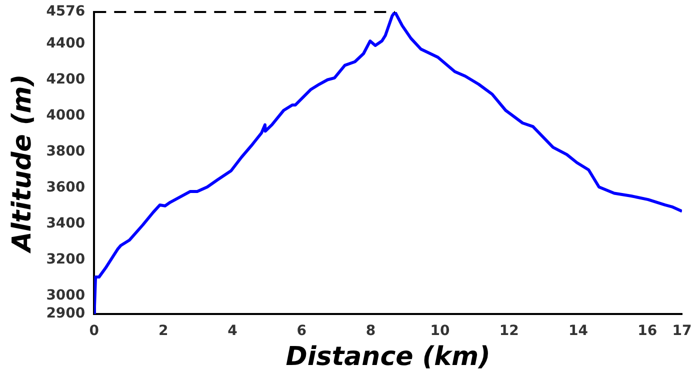 This screenshot has height=382, width=700. What do you see at coordinates (682, 331) in the screenshot?
I see `x-tick-label: 17` at bounding box center [682, 331].